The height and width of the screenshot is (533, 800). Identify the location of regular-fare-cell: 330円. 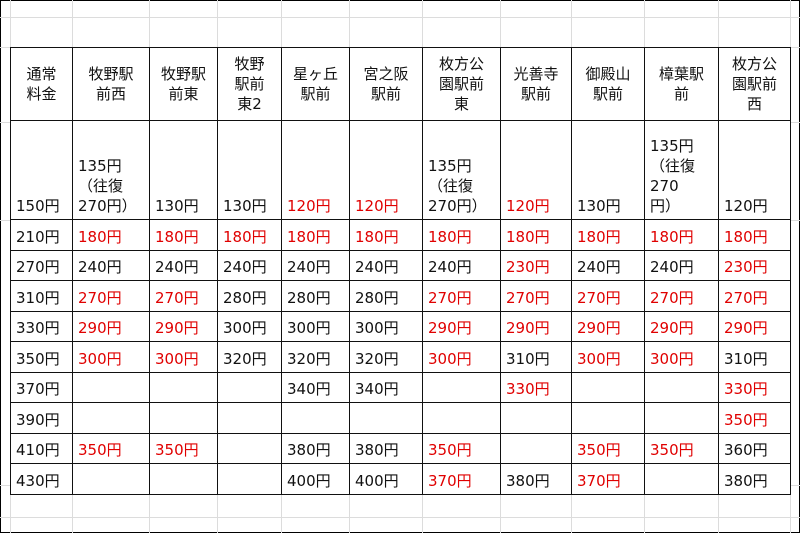
(41, 326).